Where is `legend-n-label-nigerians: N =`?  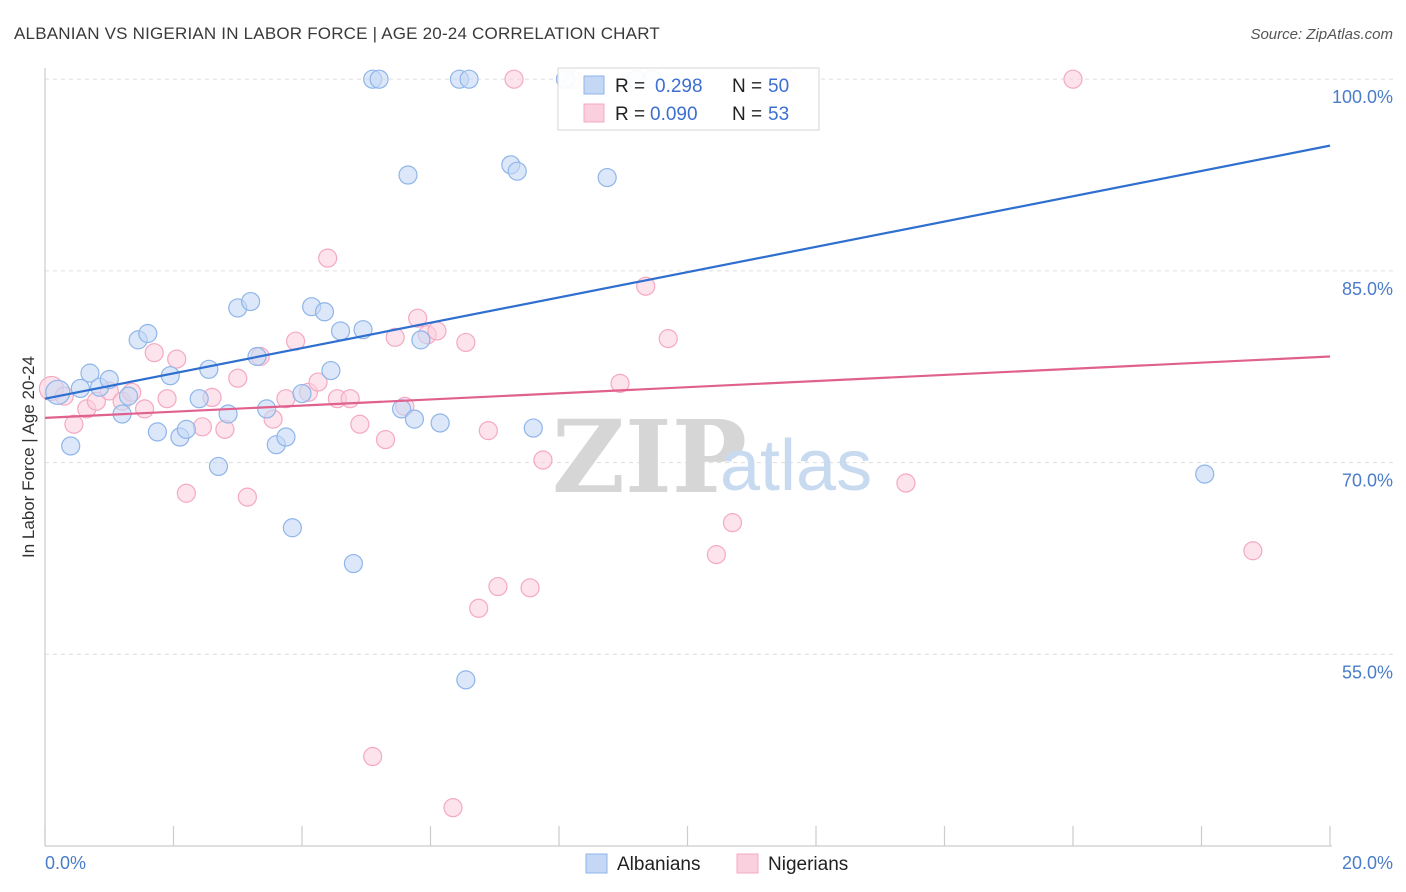 legend-n-label-nigerians: N = is located at coordinates (747, 114).